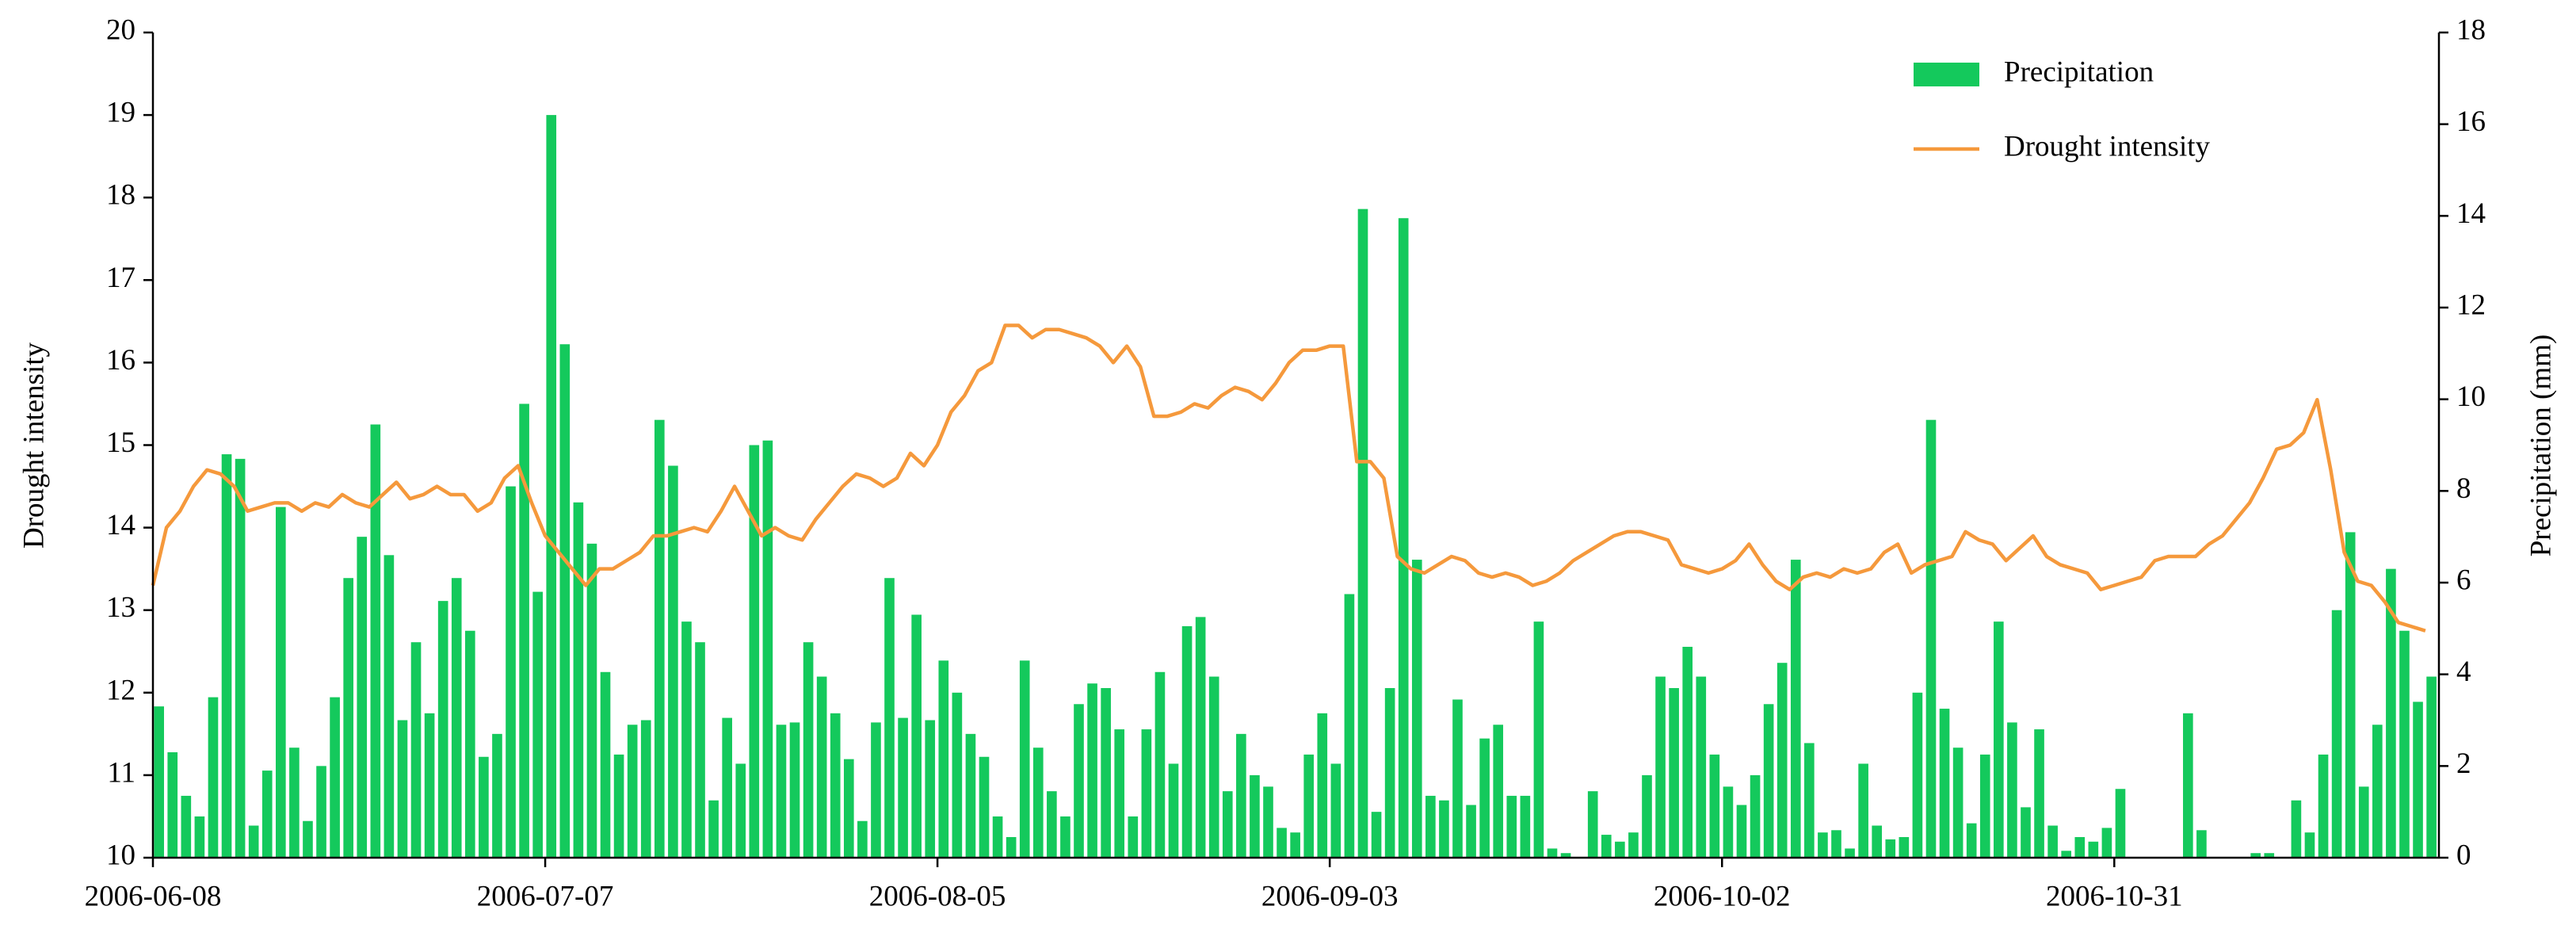 The image size is (2576, 933). Describe the element at coordinates (33, 445) in the screenshot. I see `y-axis-label: Drought intensity` at that location.